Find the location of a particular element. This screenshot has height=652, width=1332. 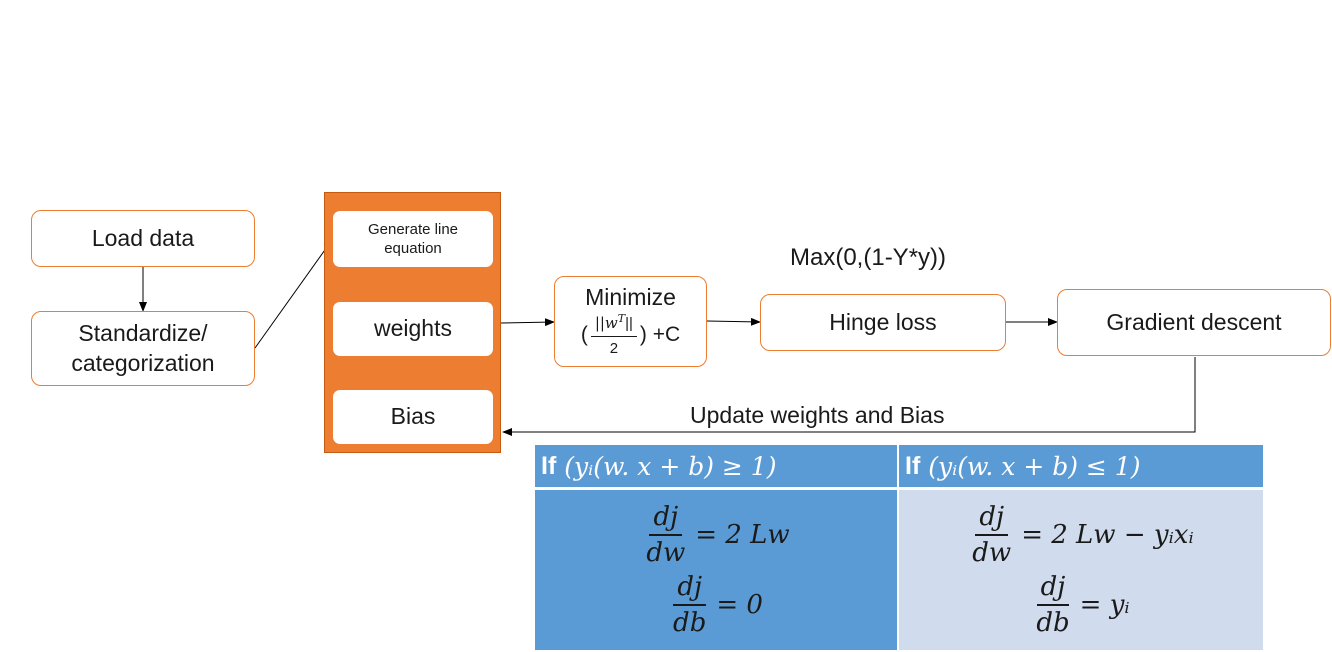

load-data-node: Load data is located at coordinates (143, 238).